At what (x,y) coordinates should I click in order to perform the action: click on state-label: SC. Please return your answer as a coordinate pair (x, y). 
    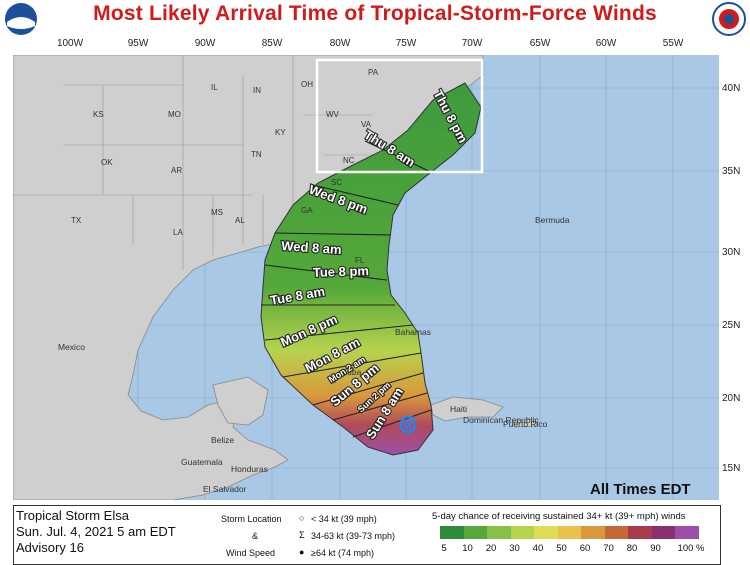
    Looking at the image, I should click on (336, 182).